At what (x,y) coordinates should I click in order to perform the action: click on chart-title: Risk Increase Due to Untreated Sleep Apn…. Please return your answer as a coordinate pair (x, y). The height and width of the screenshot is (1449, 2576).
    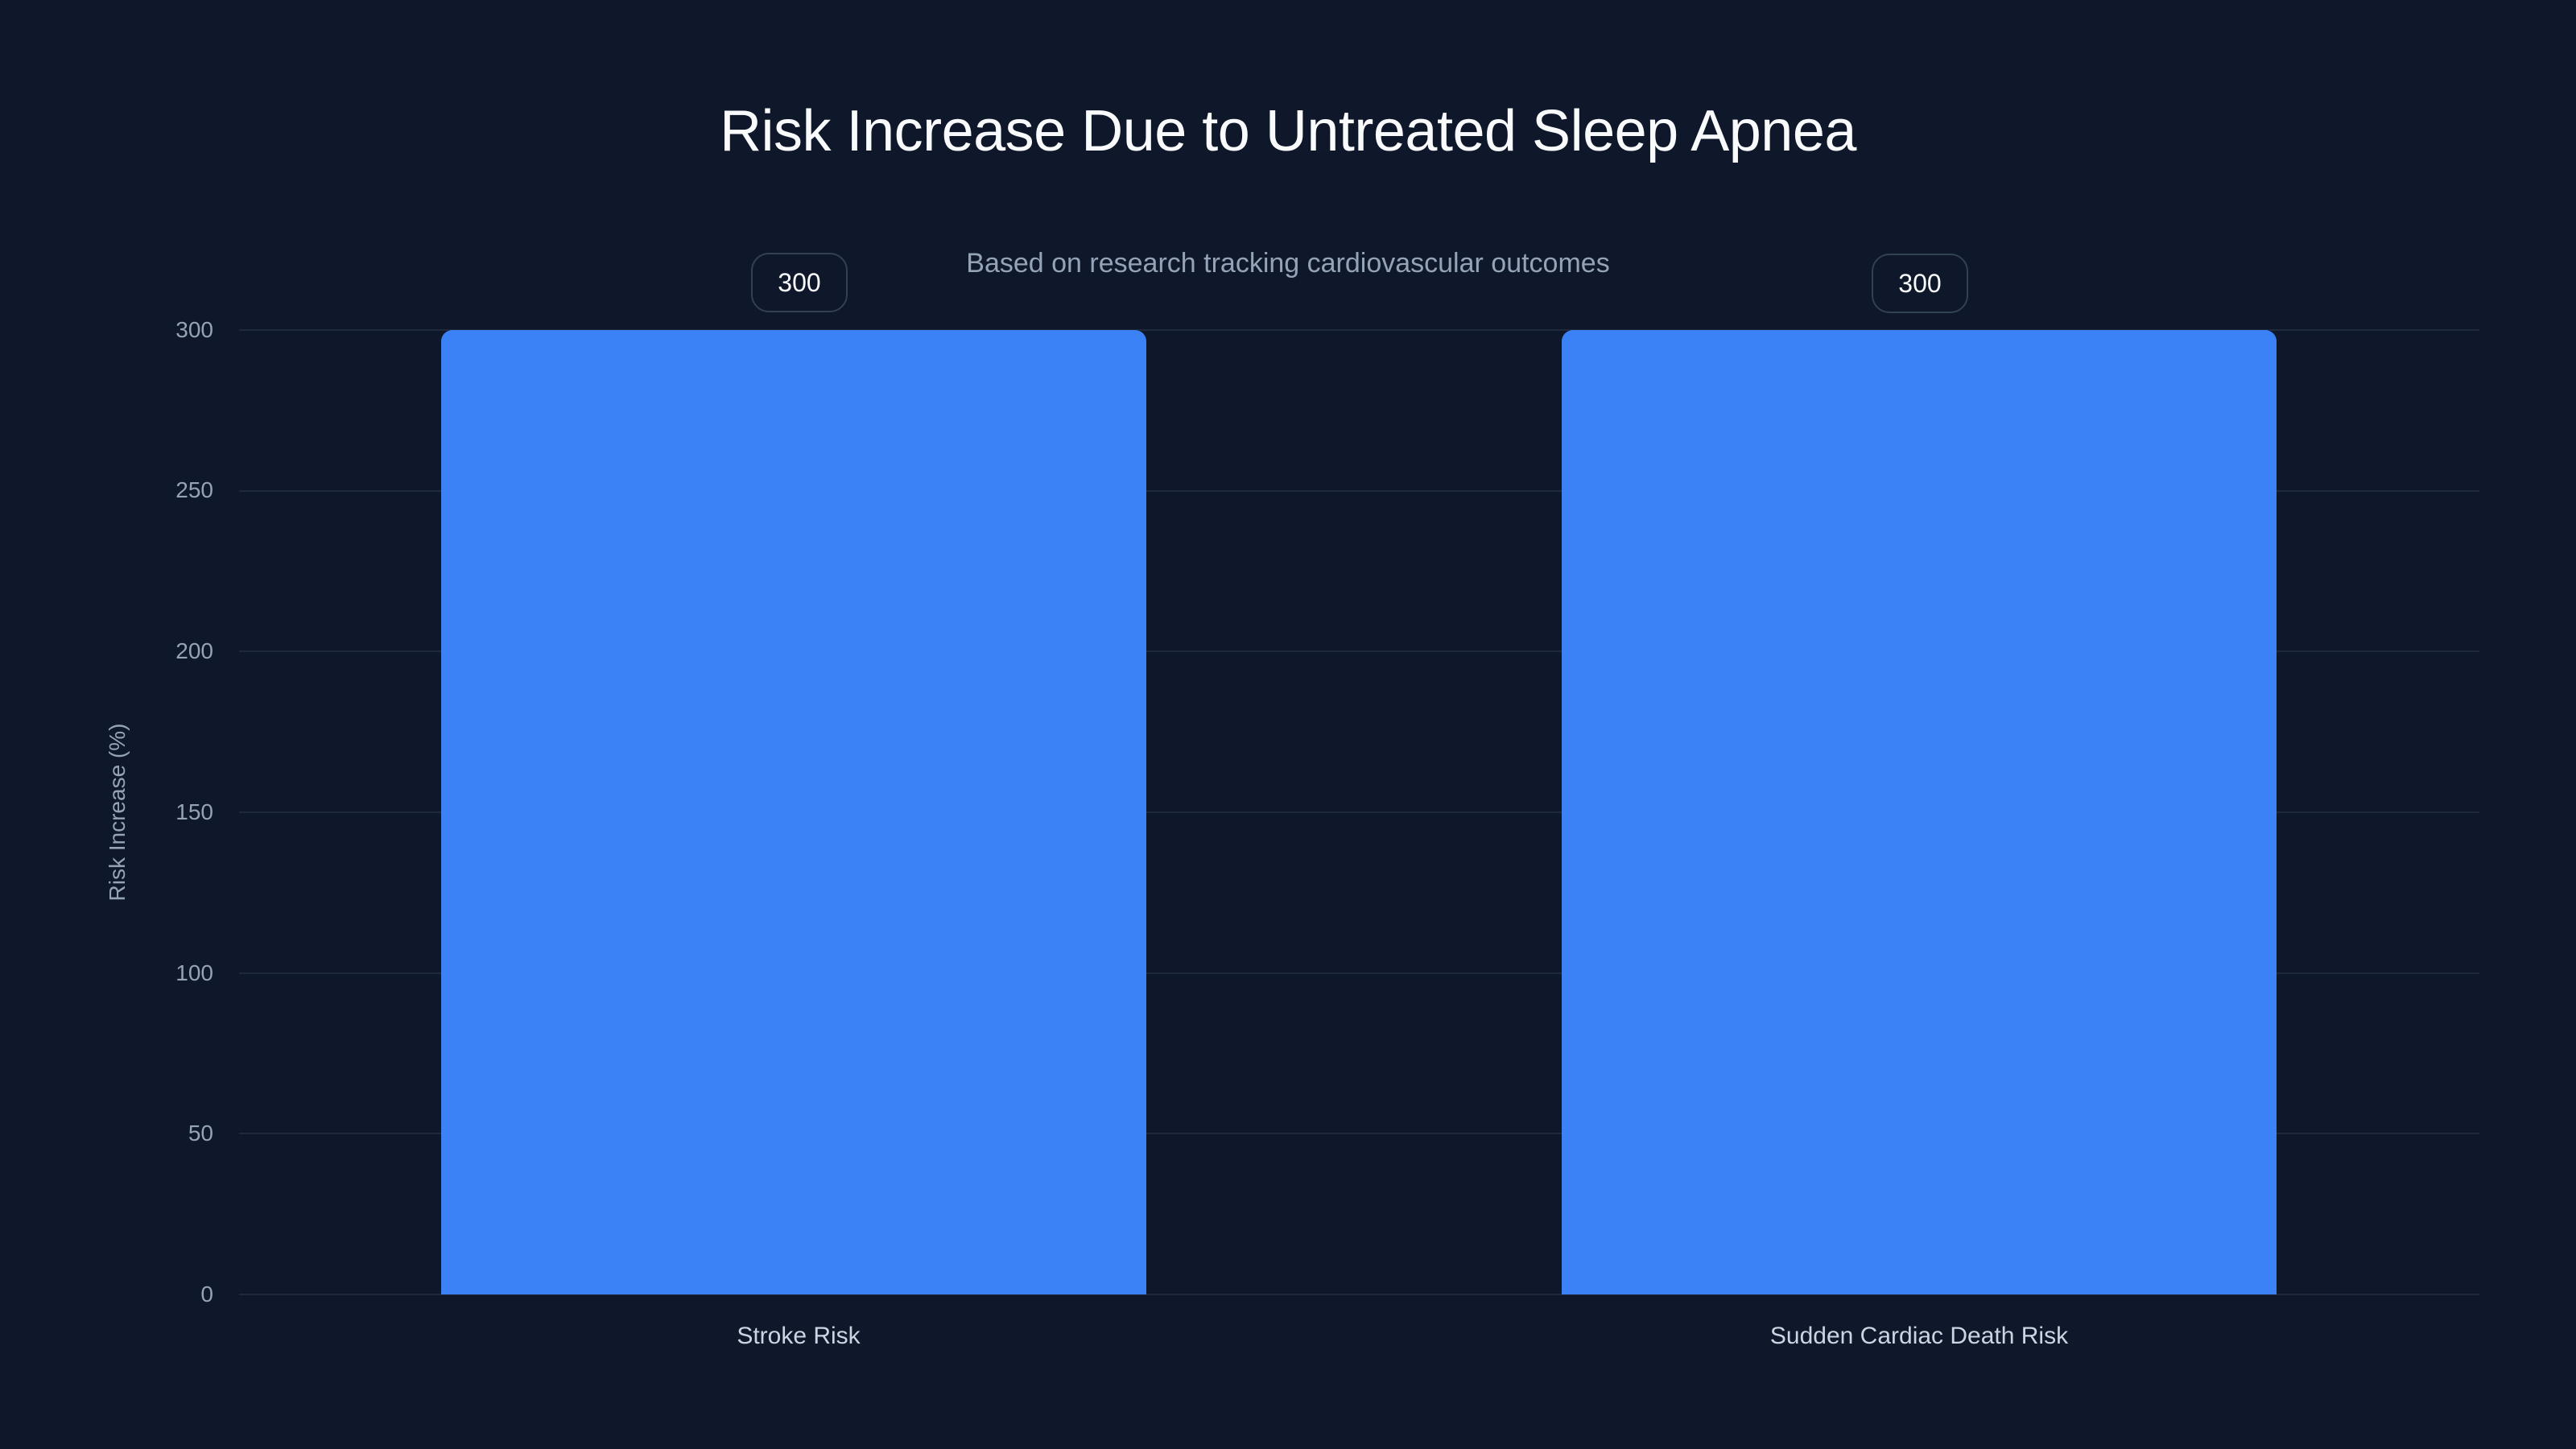
    Looking at the image, I should click on (1288, 131).